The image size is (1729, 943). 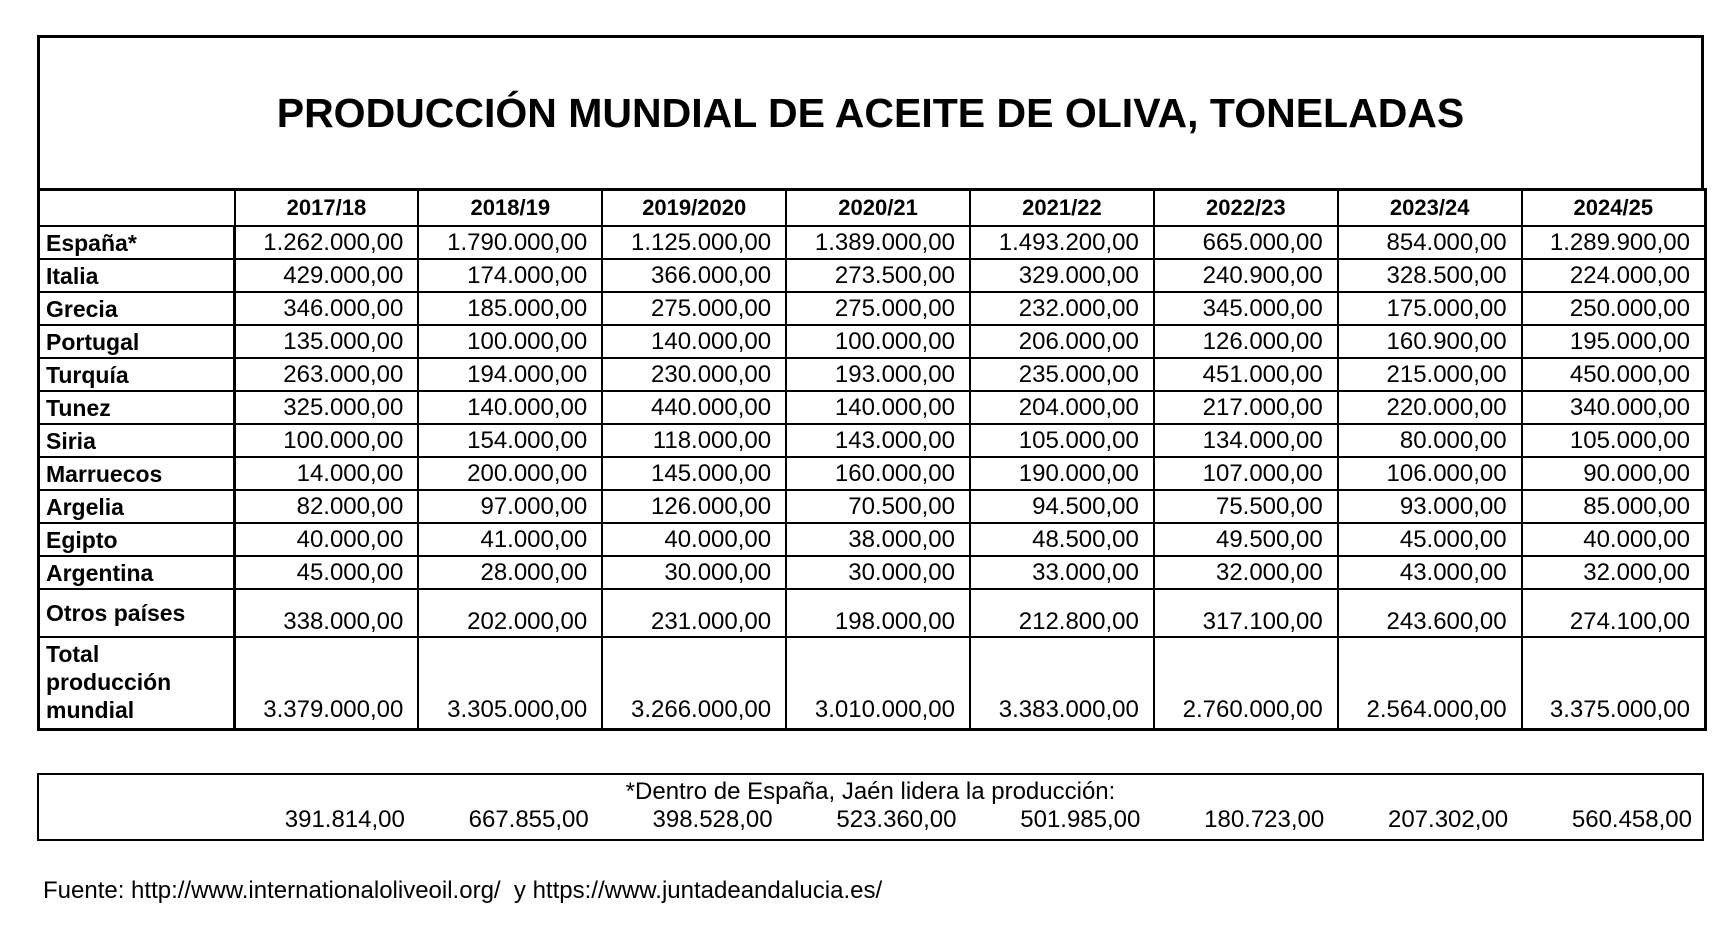 What do you see at coordinates (1062, 207) in the screenshot?
I see `header-cell: 2021/22` at bounding box center [1062, 207].